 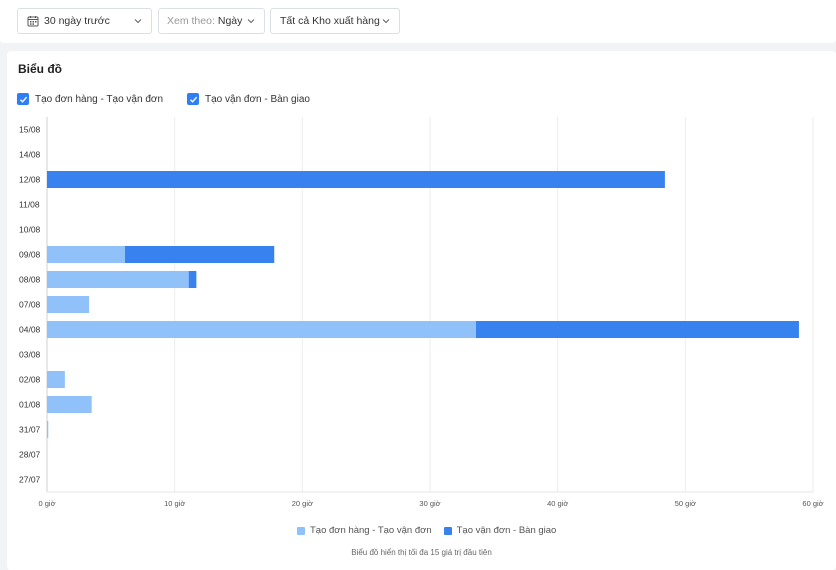 What do you see at coordinates (230, 21) in the screenshot?
I see `view-by-value: Ngày` at bounding box center [230, 21].